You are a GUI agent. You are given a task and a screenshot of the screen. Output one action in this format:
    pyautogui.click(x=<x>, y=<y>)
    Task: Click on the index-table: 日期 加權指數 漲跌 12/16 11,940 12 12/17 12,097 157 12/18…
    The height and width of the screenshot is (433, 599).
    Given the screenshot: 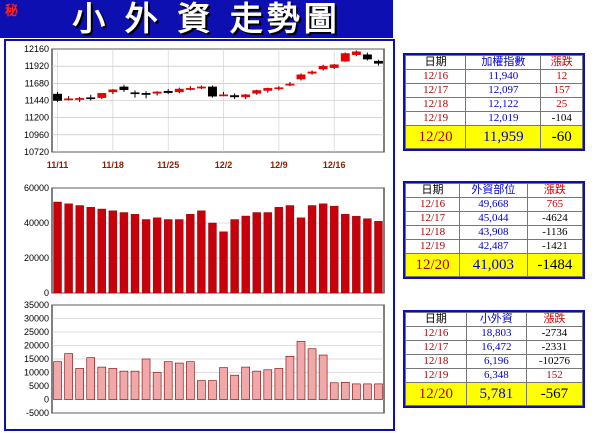 What is the action you would take?
    pyautogui.click(x=493, y=102)
    